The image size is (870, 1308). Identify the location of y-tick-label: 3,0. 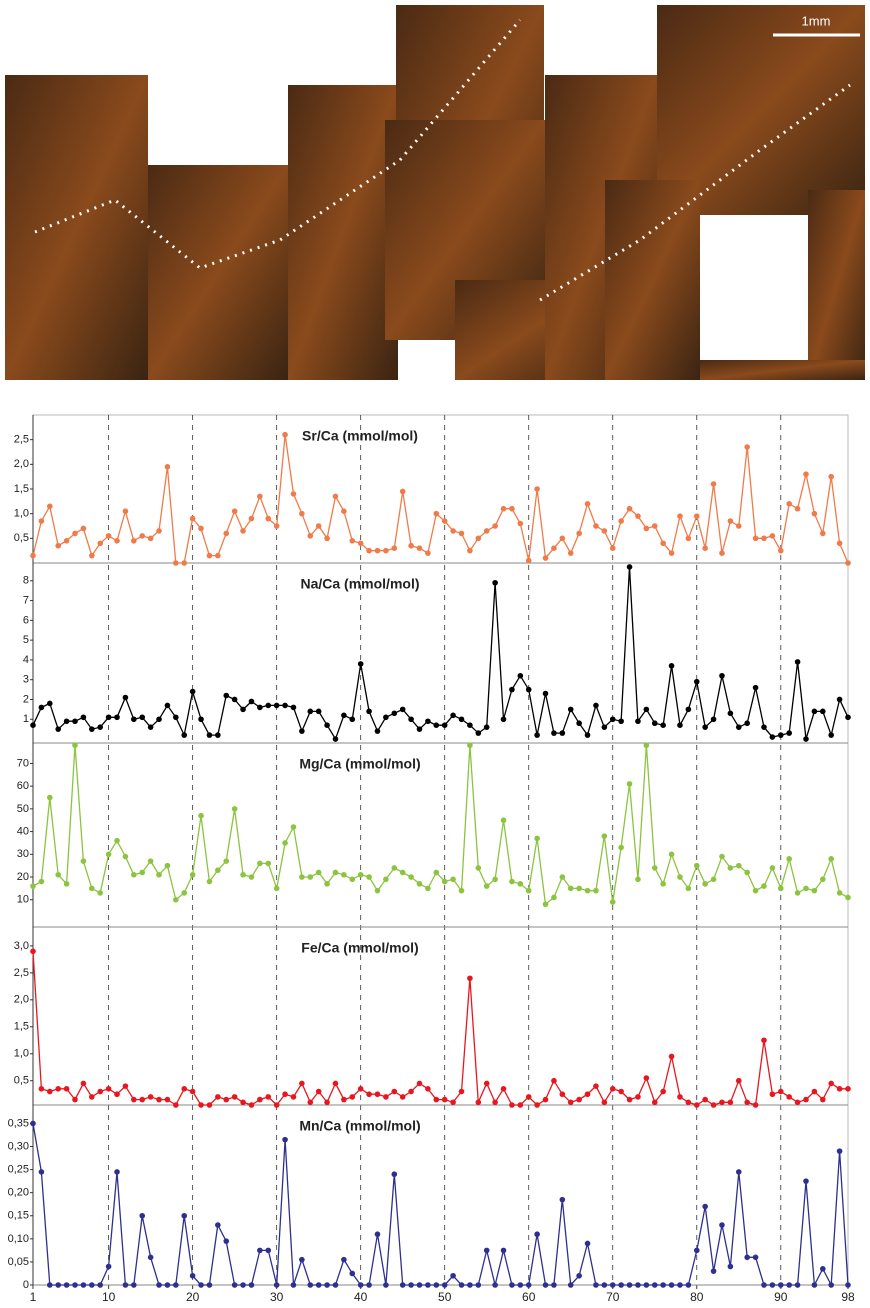
(21, 946).